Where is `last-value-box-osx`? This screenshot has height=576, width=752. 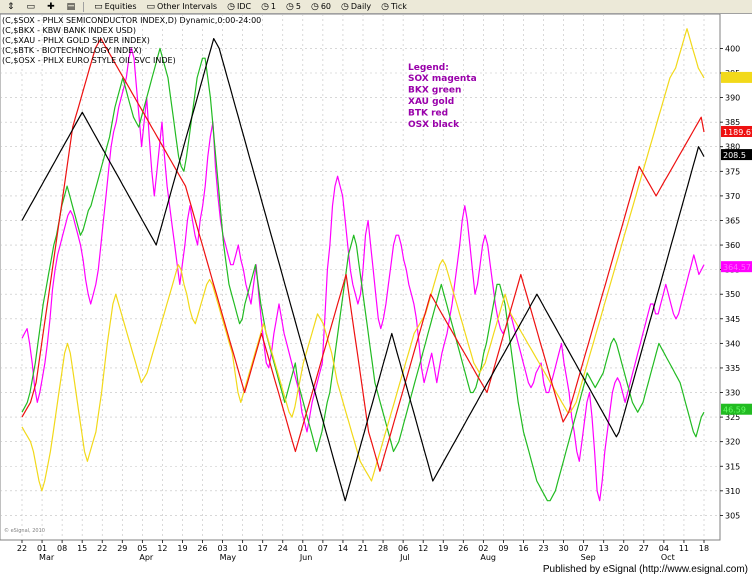
last-value-box-osx is located at coordinates (736, 155).